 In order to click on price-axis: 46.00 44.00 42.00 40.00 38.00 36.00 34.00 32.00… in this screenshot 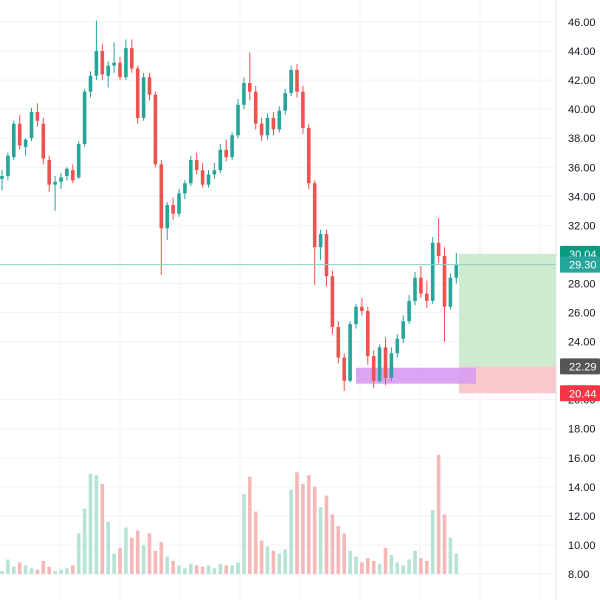, I will do `click(575, 300)`.